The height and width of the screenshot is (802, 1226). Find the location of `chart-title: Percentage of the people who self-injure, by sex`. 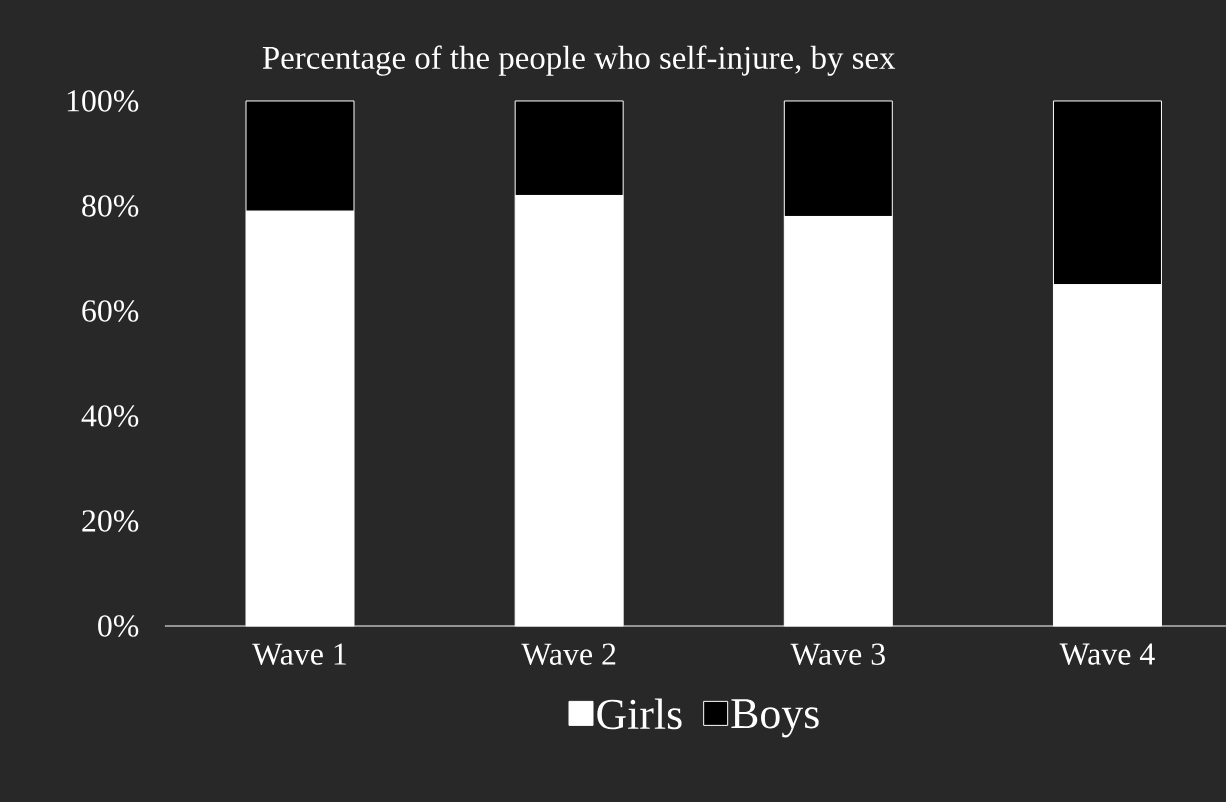

chart-title: Percentage of the people who self-injure, by sex is located at coordinates (579, 60).